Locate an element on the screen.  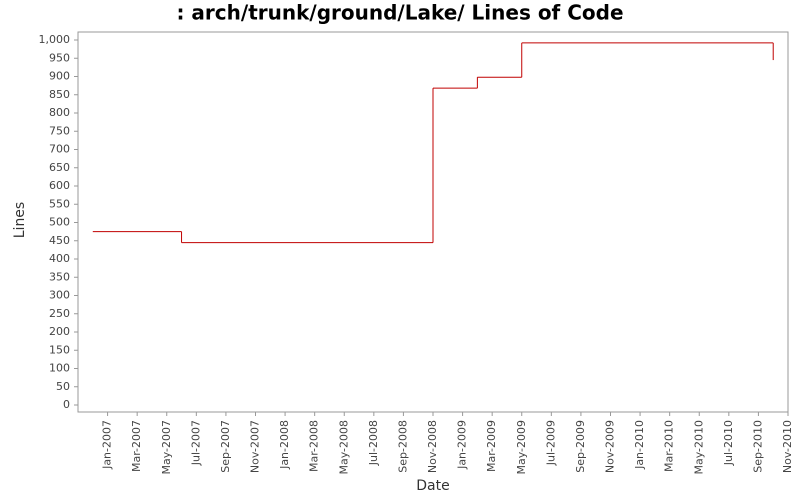
y-tick-label: 1,000 is located at coordinates (55, 39).